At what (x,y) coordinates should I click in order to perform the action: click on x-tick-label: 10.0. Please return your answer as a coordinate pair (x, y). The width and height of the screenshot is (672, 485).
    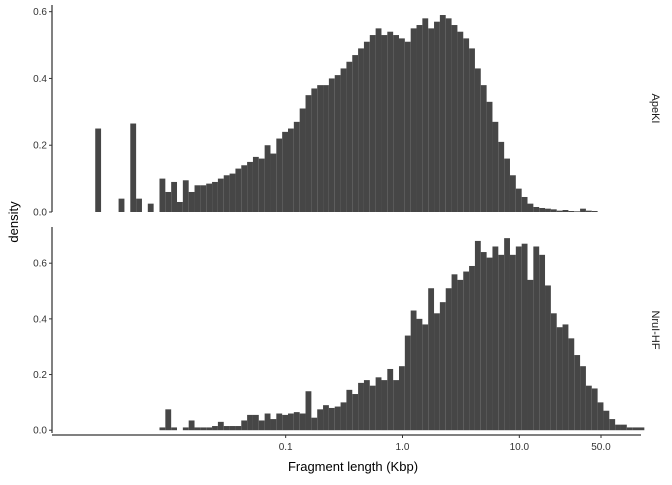
    Looking at the image, I should click on (520, 447).